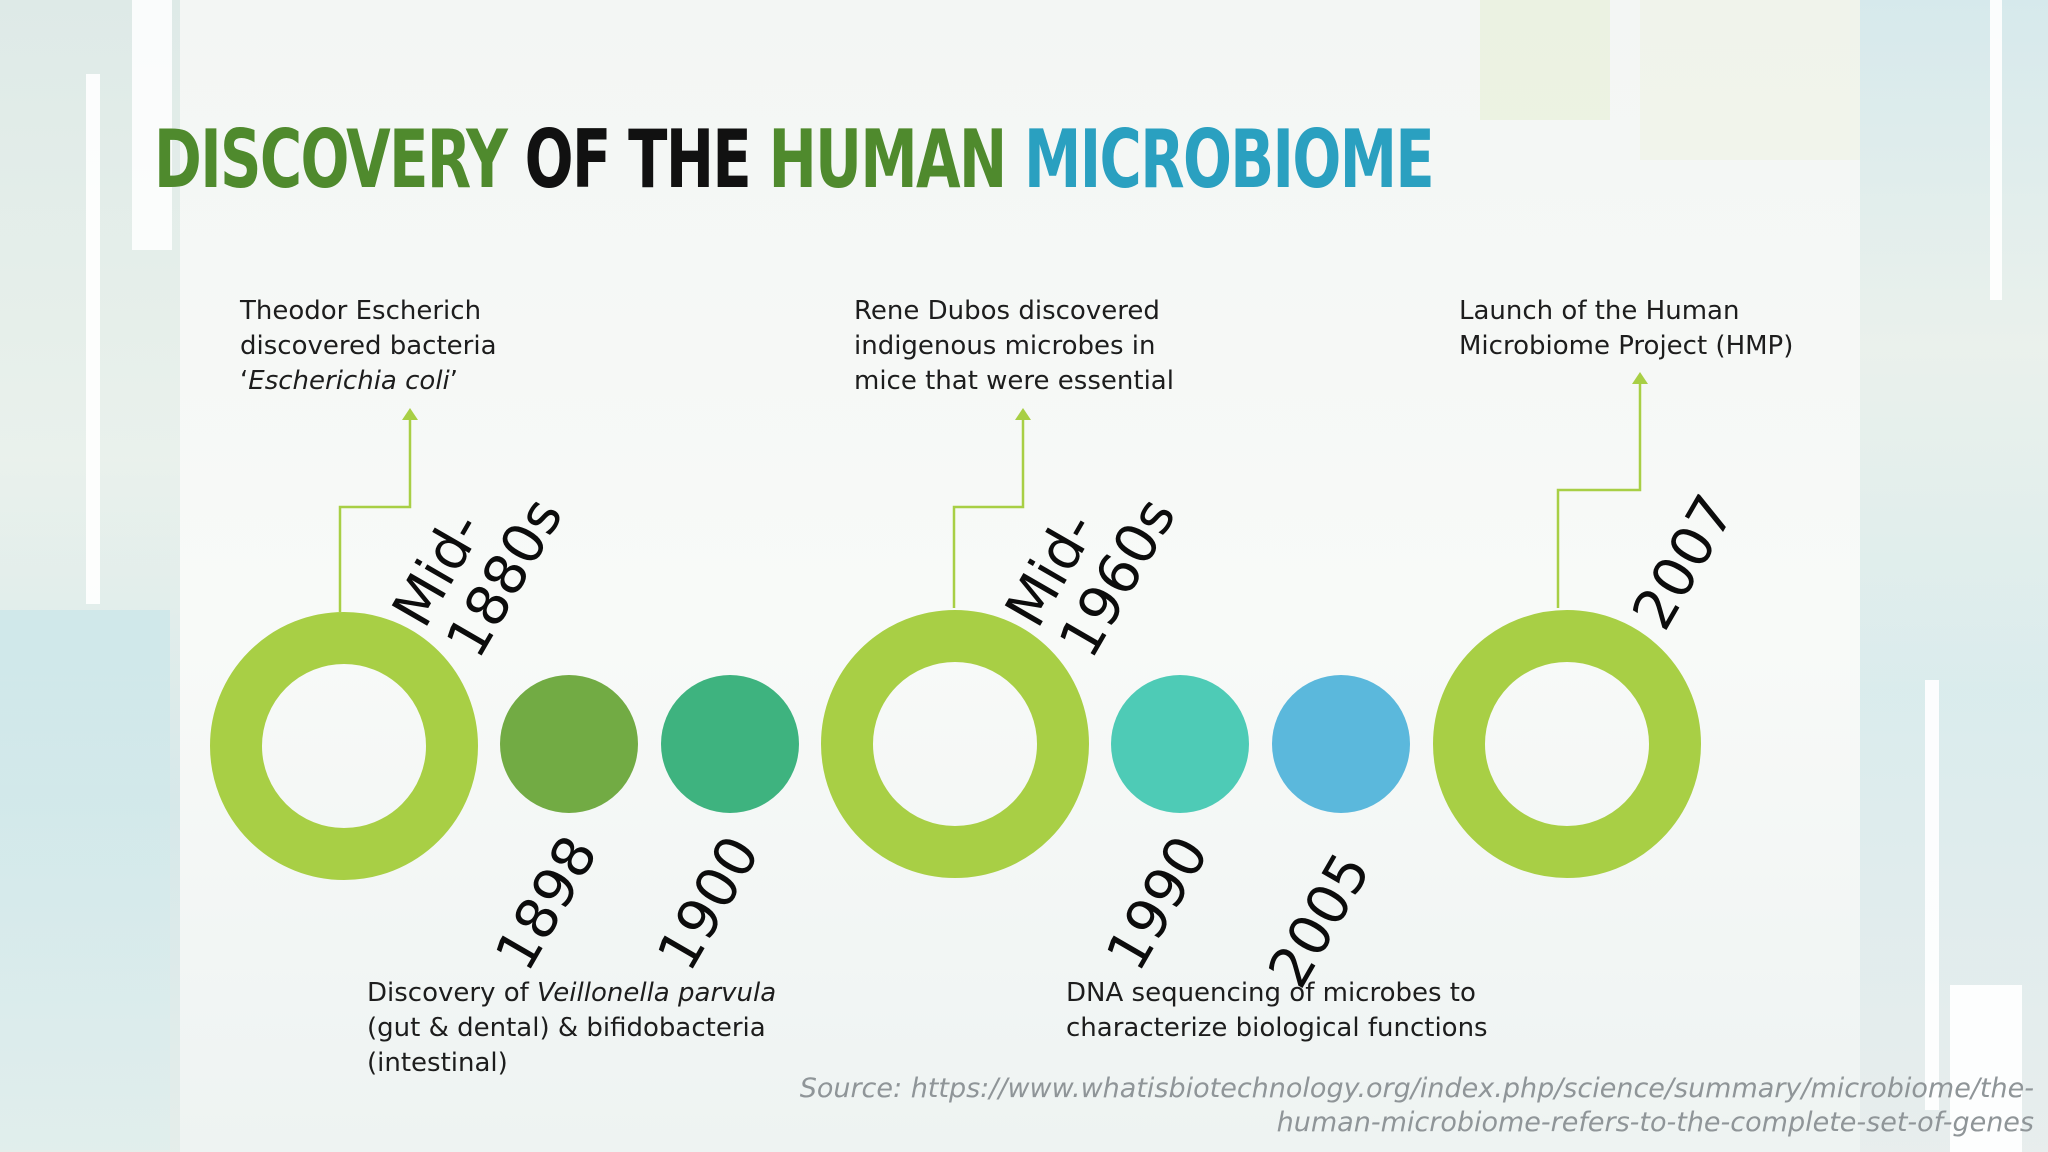 The image size is (2048, 1152). What do you see at coordinates (566, 1028) in the screenshot?
I see `desc-line: (gut & dental) & bifidobacteria` at bounding box center [566, 1028].